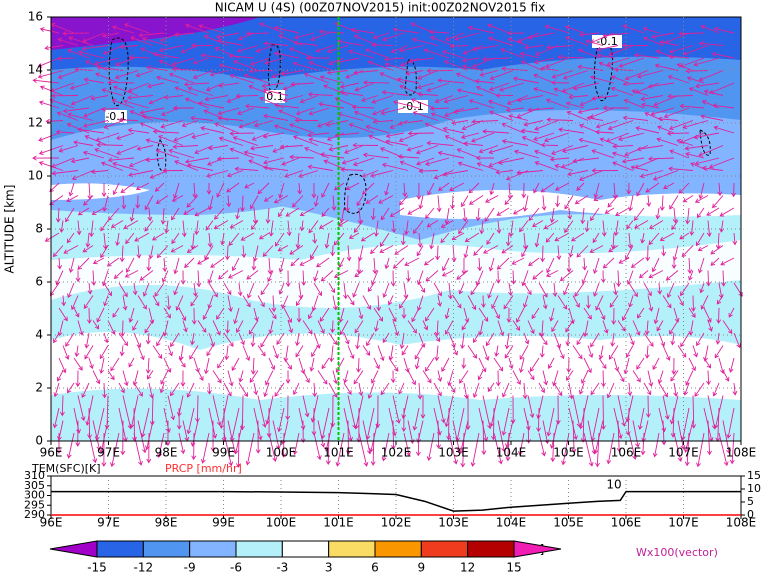 The image size is (767, 575). Describe the element at coordinates (34, 504) in the screenshot. I see `y-tick-label: 295` at that location.